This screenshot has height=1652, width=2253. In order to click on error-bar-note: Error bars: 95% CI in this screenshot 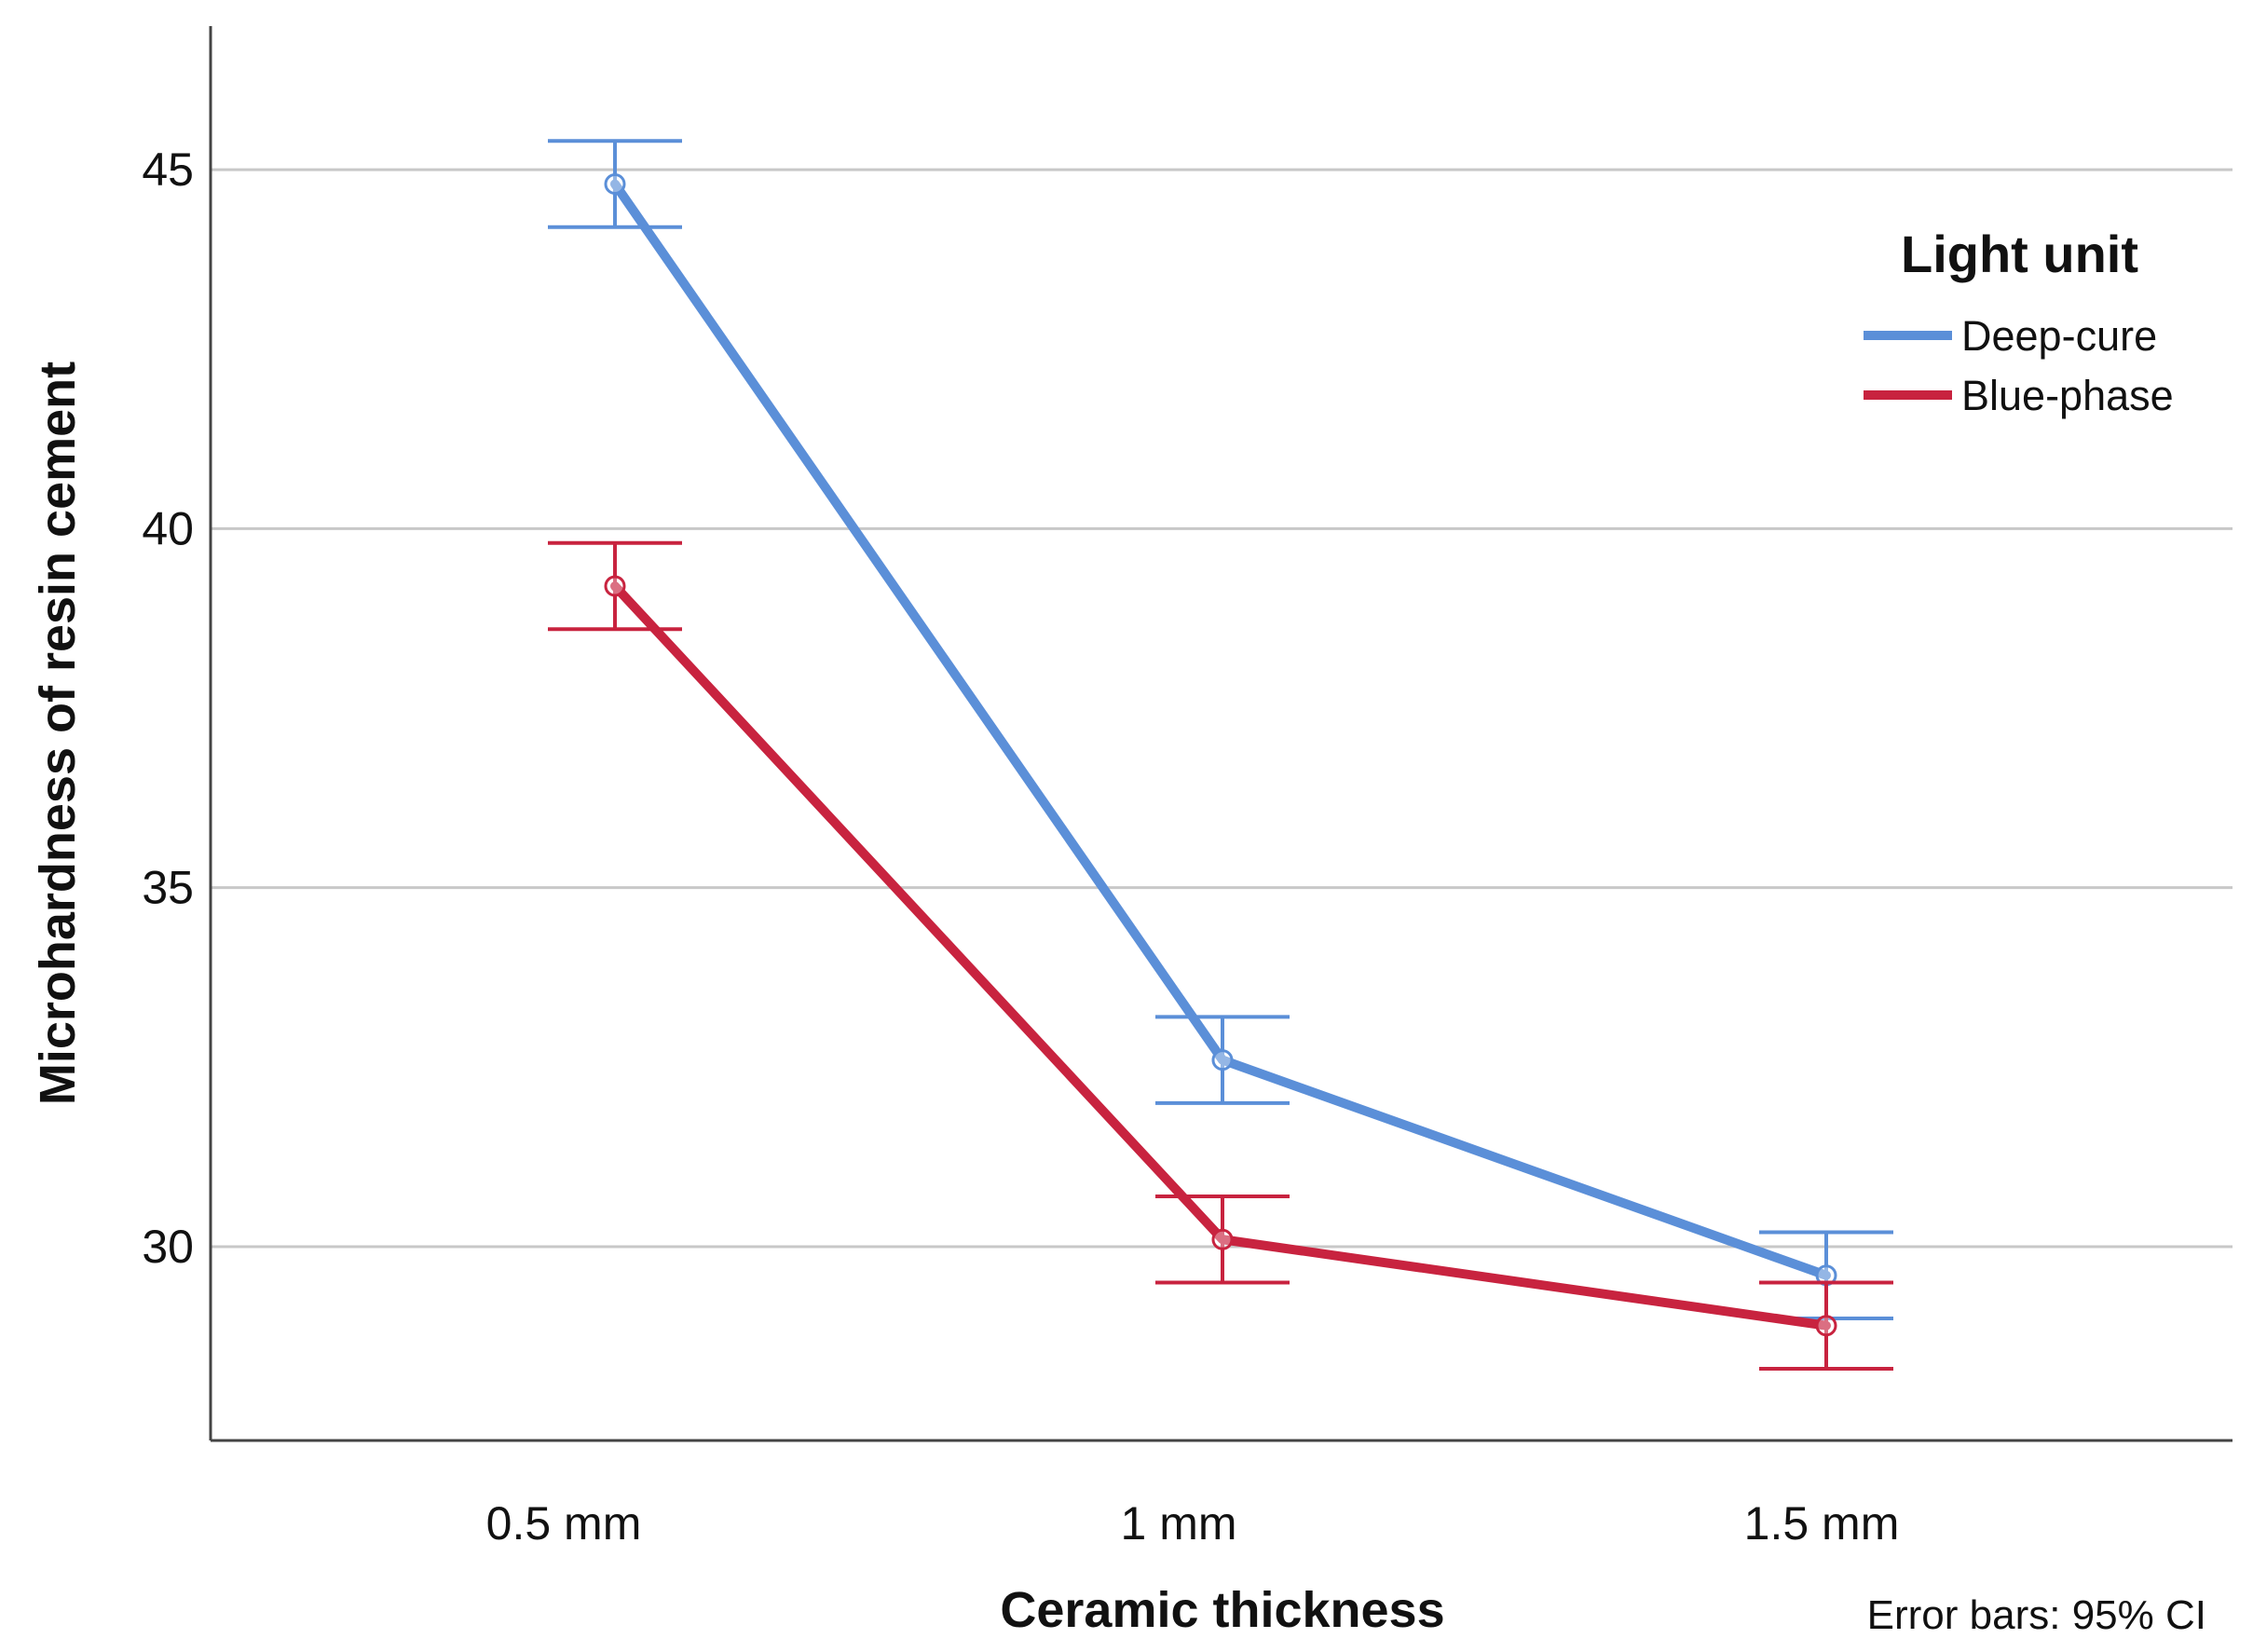, I will do `click(2036, 1615)`.